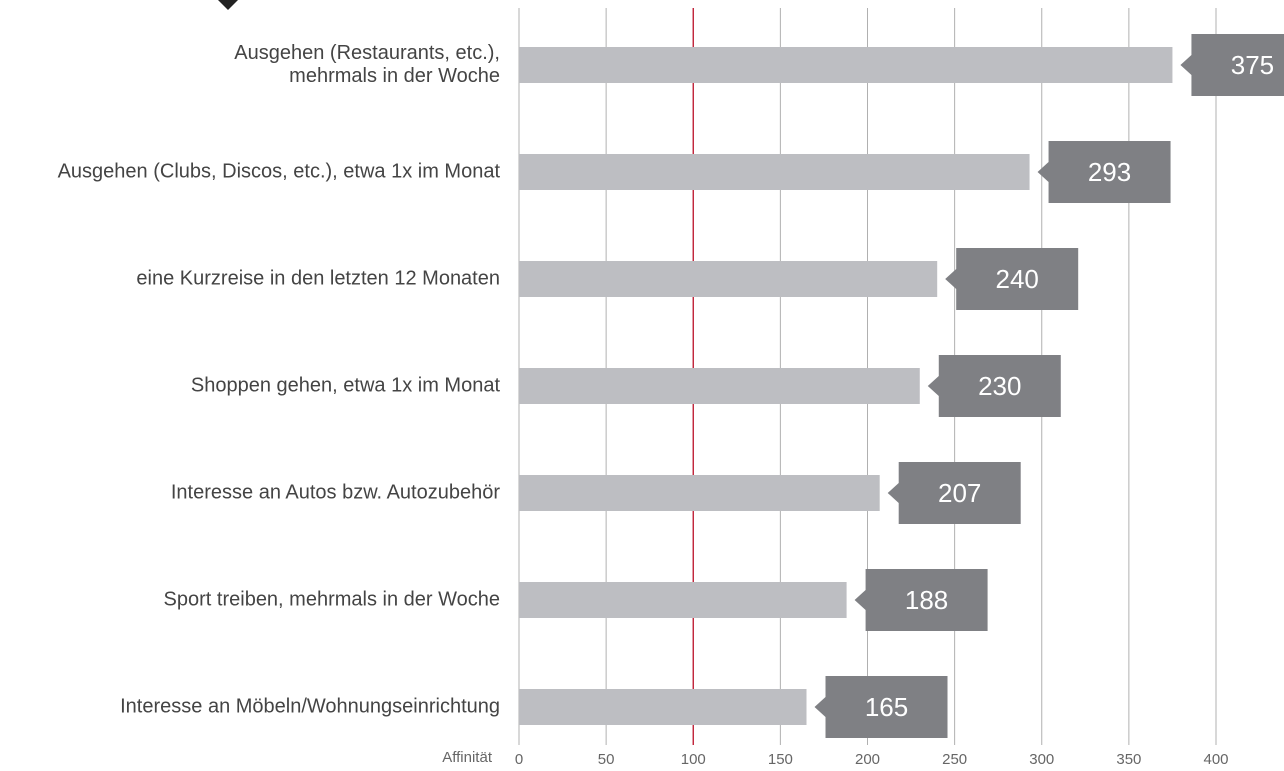  Describe the element at coordinates (1215, 759) in the screenshot. I see `x-tick-label: 400` at that location.